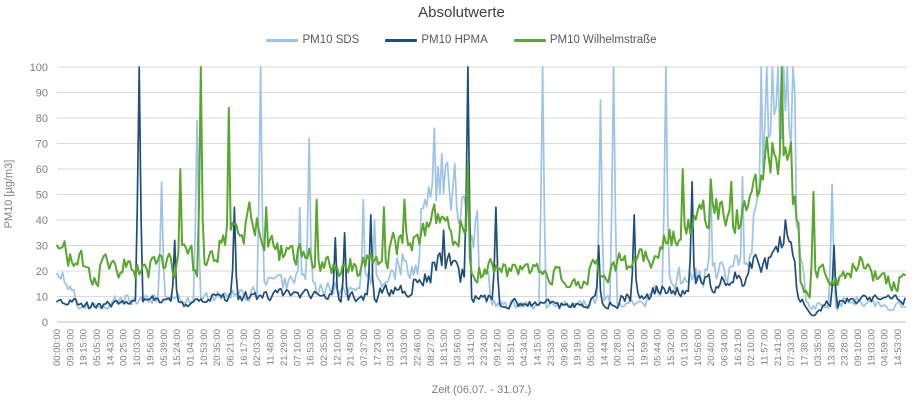 This screenshot has height=404, width=923. What do you see at coordinates (444, 347) in the screenshot?
I see `x-tick-label: 18:15:00` at bounding box center [444, 347].